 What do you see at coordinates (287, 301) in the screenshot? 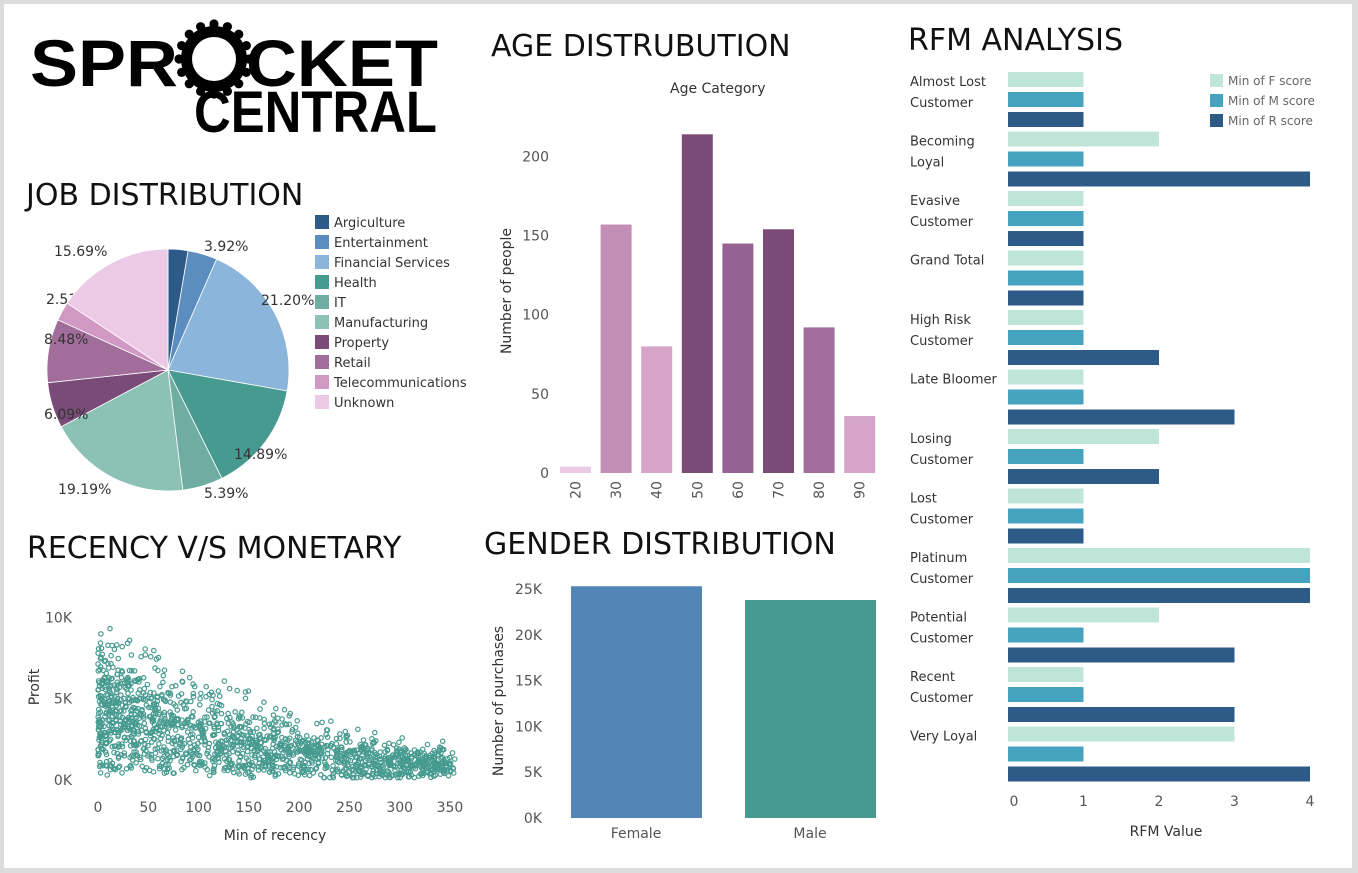
I see `pie-data-label: 21.20%` at bounding box center [287, 301].